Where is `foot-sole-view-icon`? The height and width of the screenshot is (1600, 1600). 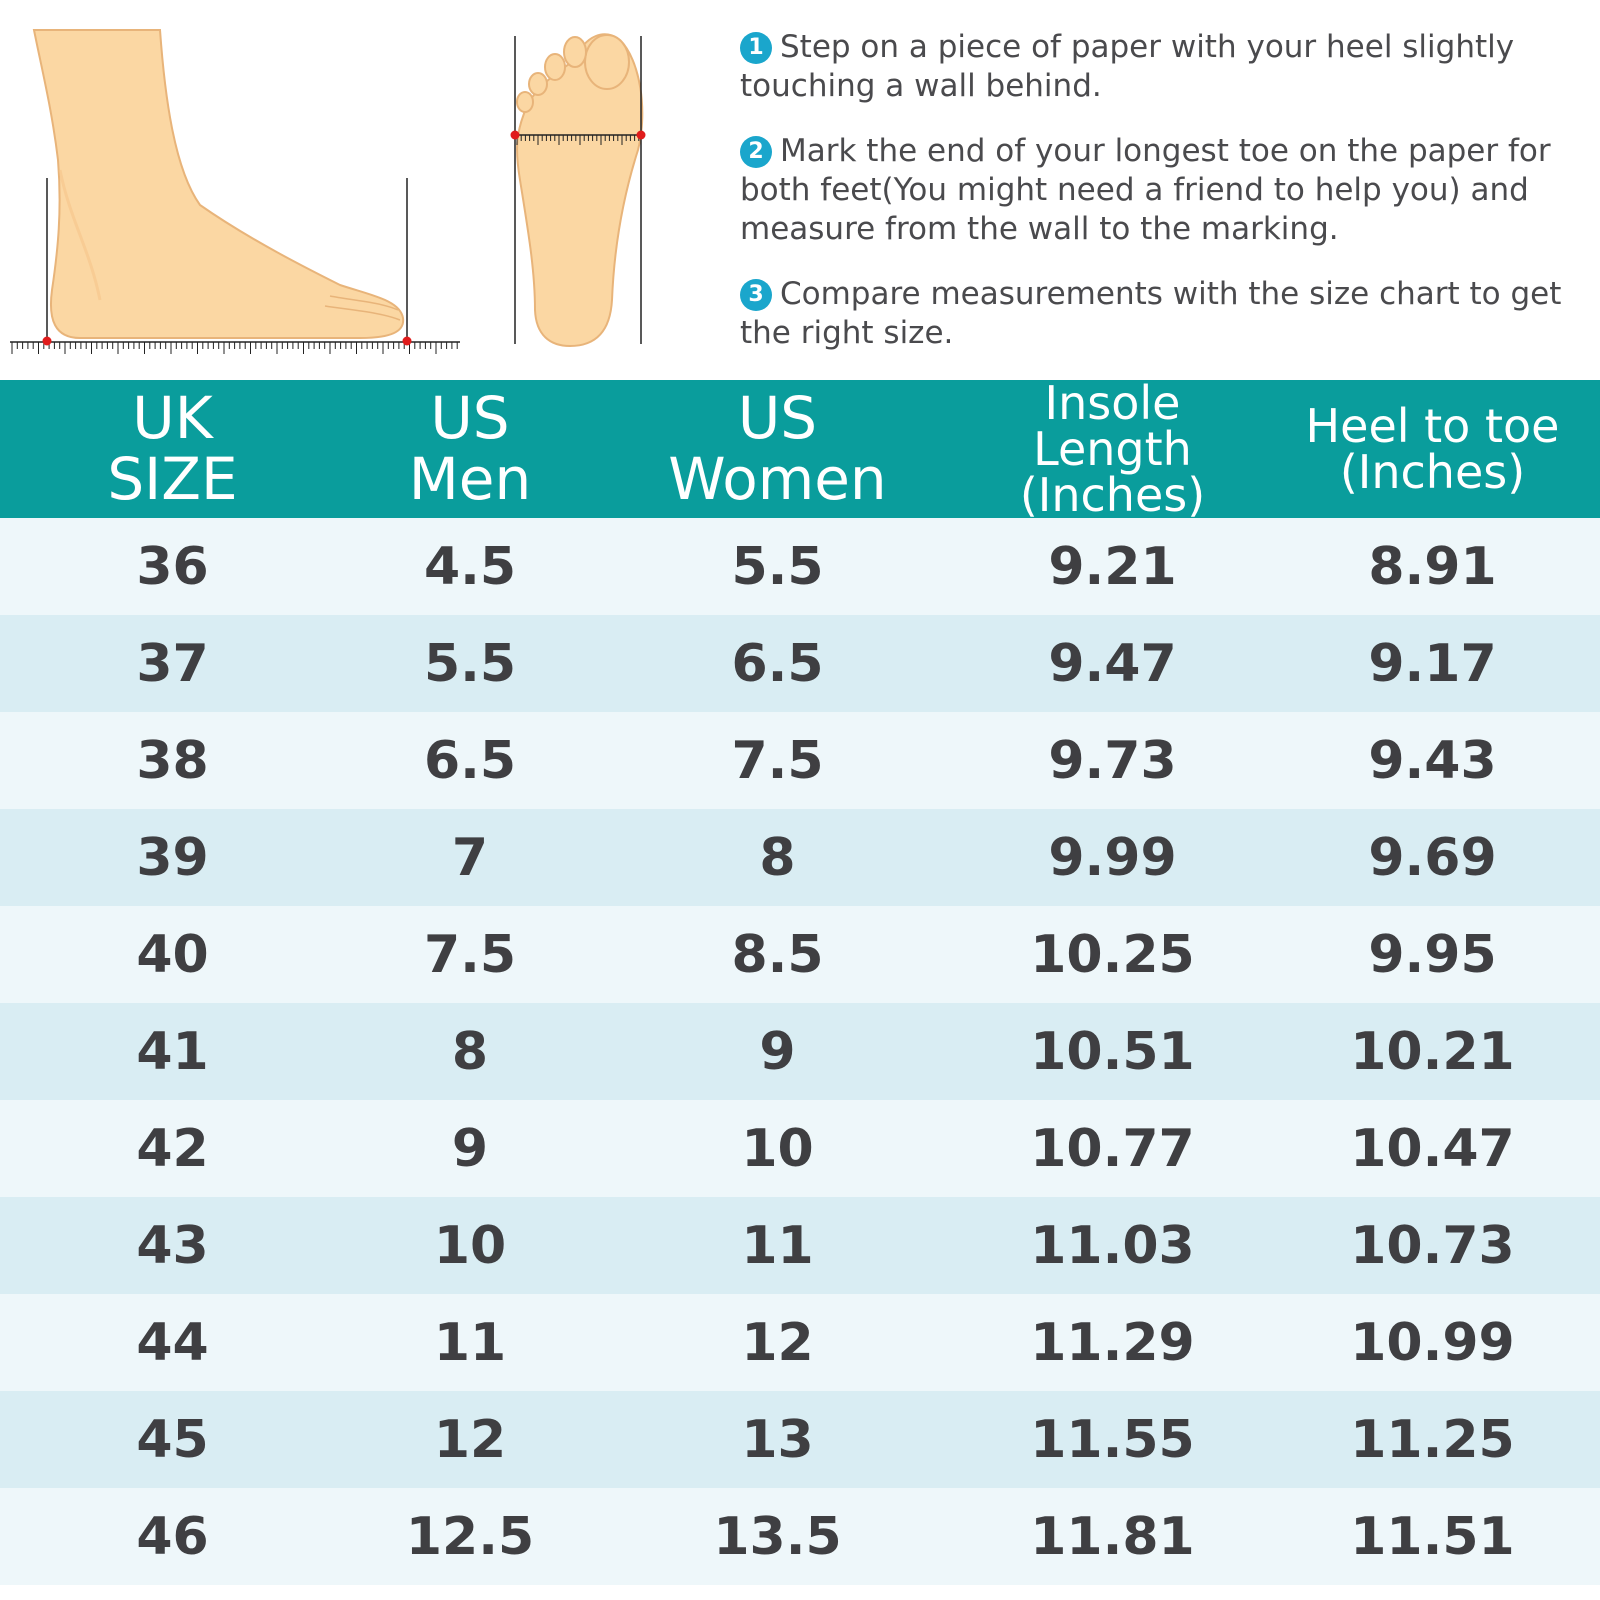 foot-sole-view-icon is located at coordinates (580, 190).